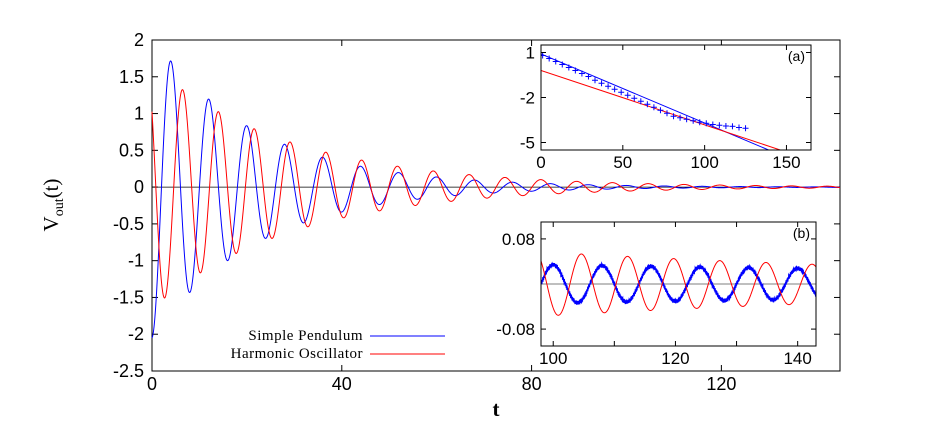  Describe the element at coordinates (51, 223) in the screenshot. I see `y-axis-label-main: V` at that location.